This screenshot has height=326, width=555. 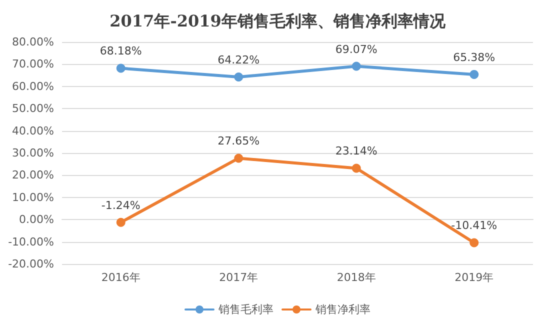 What do you see at coordinates (120, 277) in the screenshot?
I see `x-tick-label: 2016年` at bounding box center [120, 277].